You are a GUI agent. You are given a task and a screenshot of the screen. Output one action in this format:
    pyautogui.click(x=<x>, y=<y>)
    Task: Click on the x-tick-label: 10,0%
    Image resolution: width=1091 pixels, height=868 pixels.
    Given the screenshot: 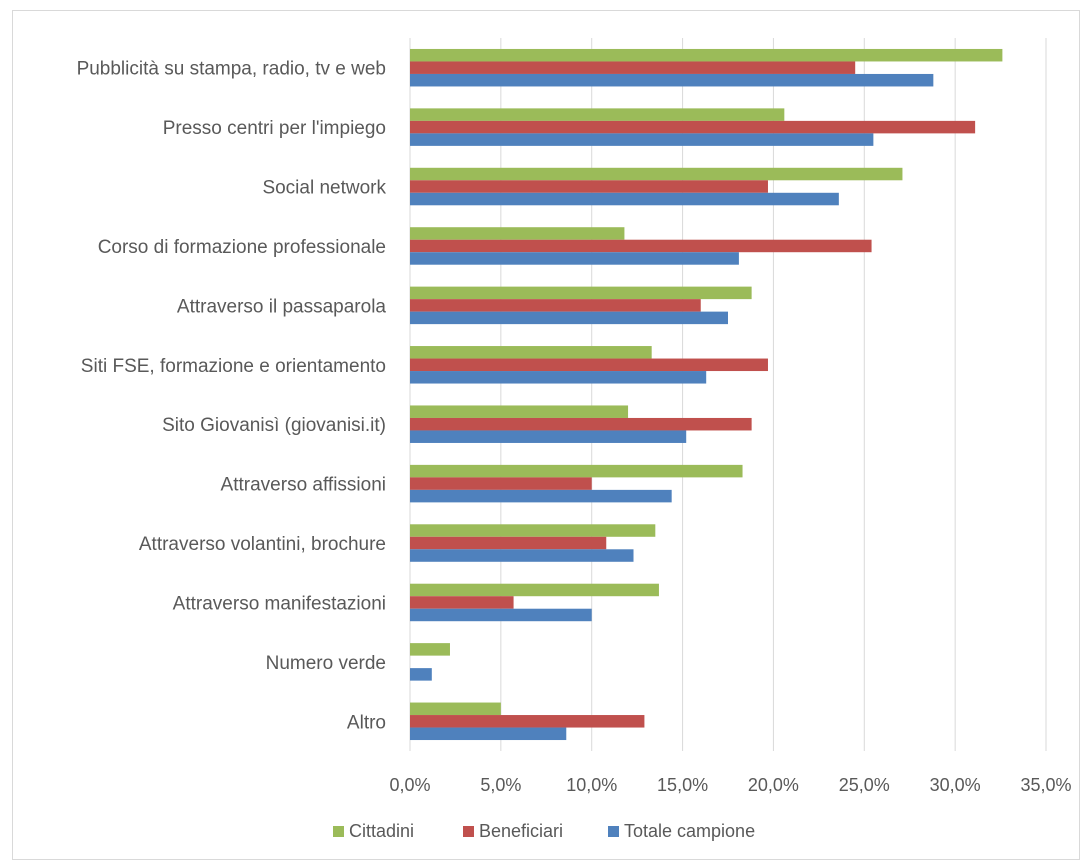 What is the action you would take?
    pyautogui.click(x=591, y=785)
    